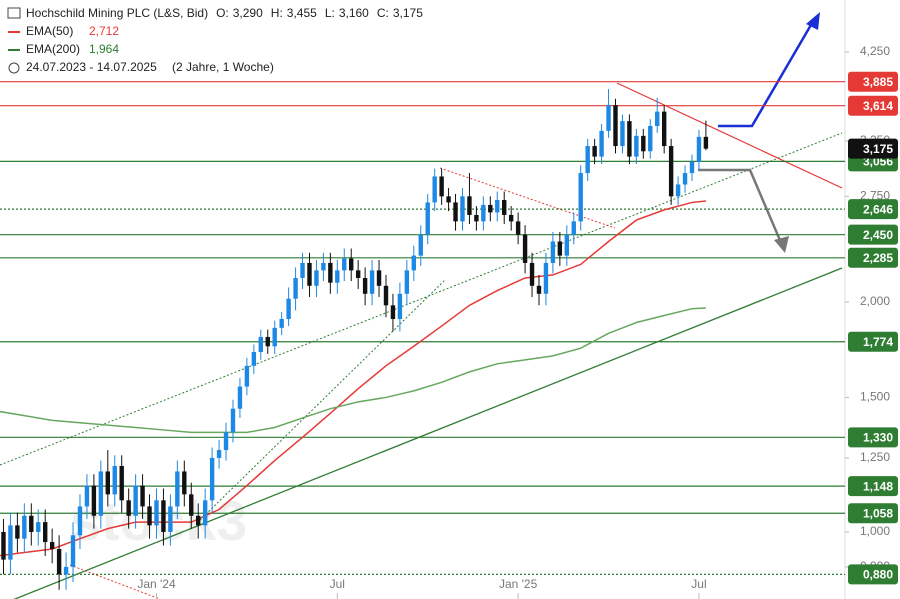 Image resolution: width=900 pixels, height=599 pixels. Describe the element at coordinates (878, 486) in the screenshot. I see `level-label: 1,148` at that location.